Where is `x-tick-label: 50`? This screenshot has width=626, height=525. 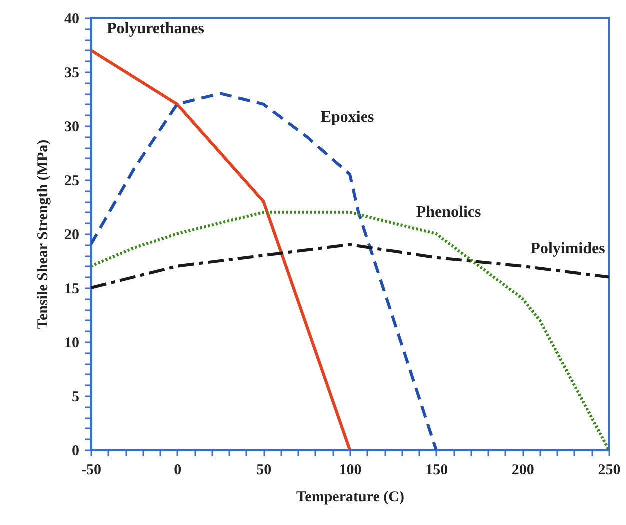
x-tick-label: 50 is located at coordinates (264, 470).